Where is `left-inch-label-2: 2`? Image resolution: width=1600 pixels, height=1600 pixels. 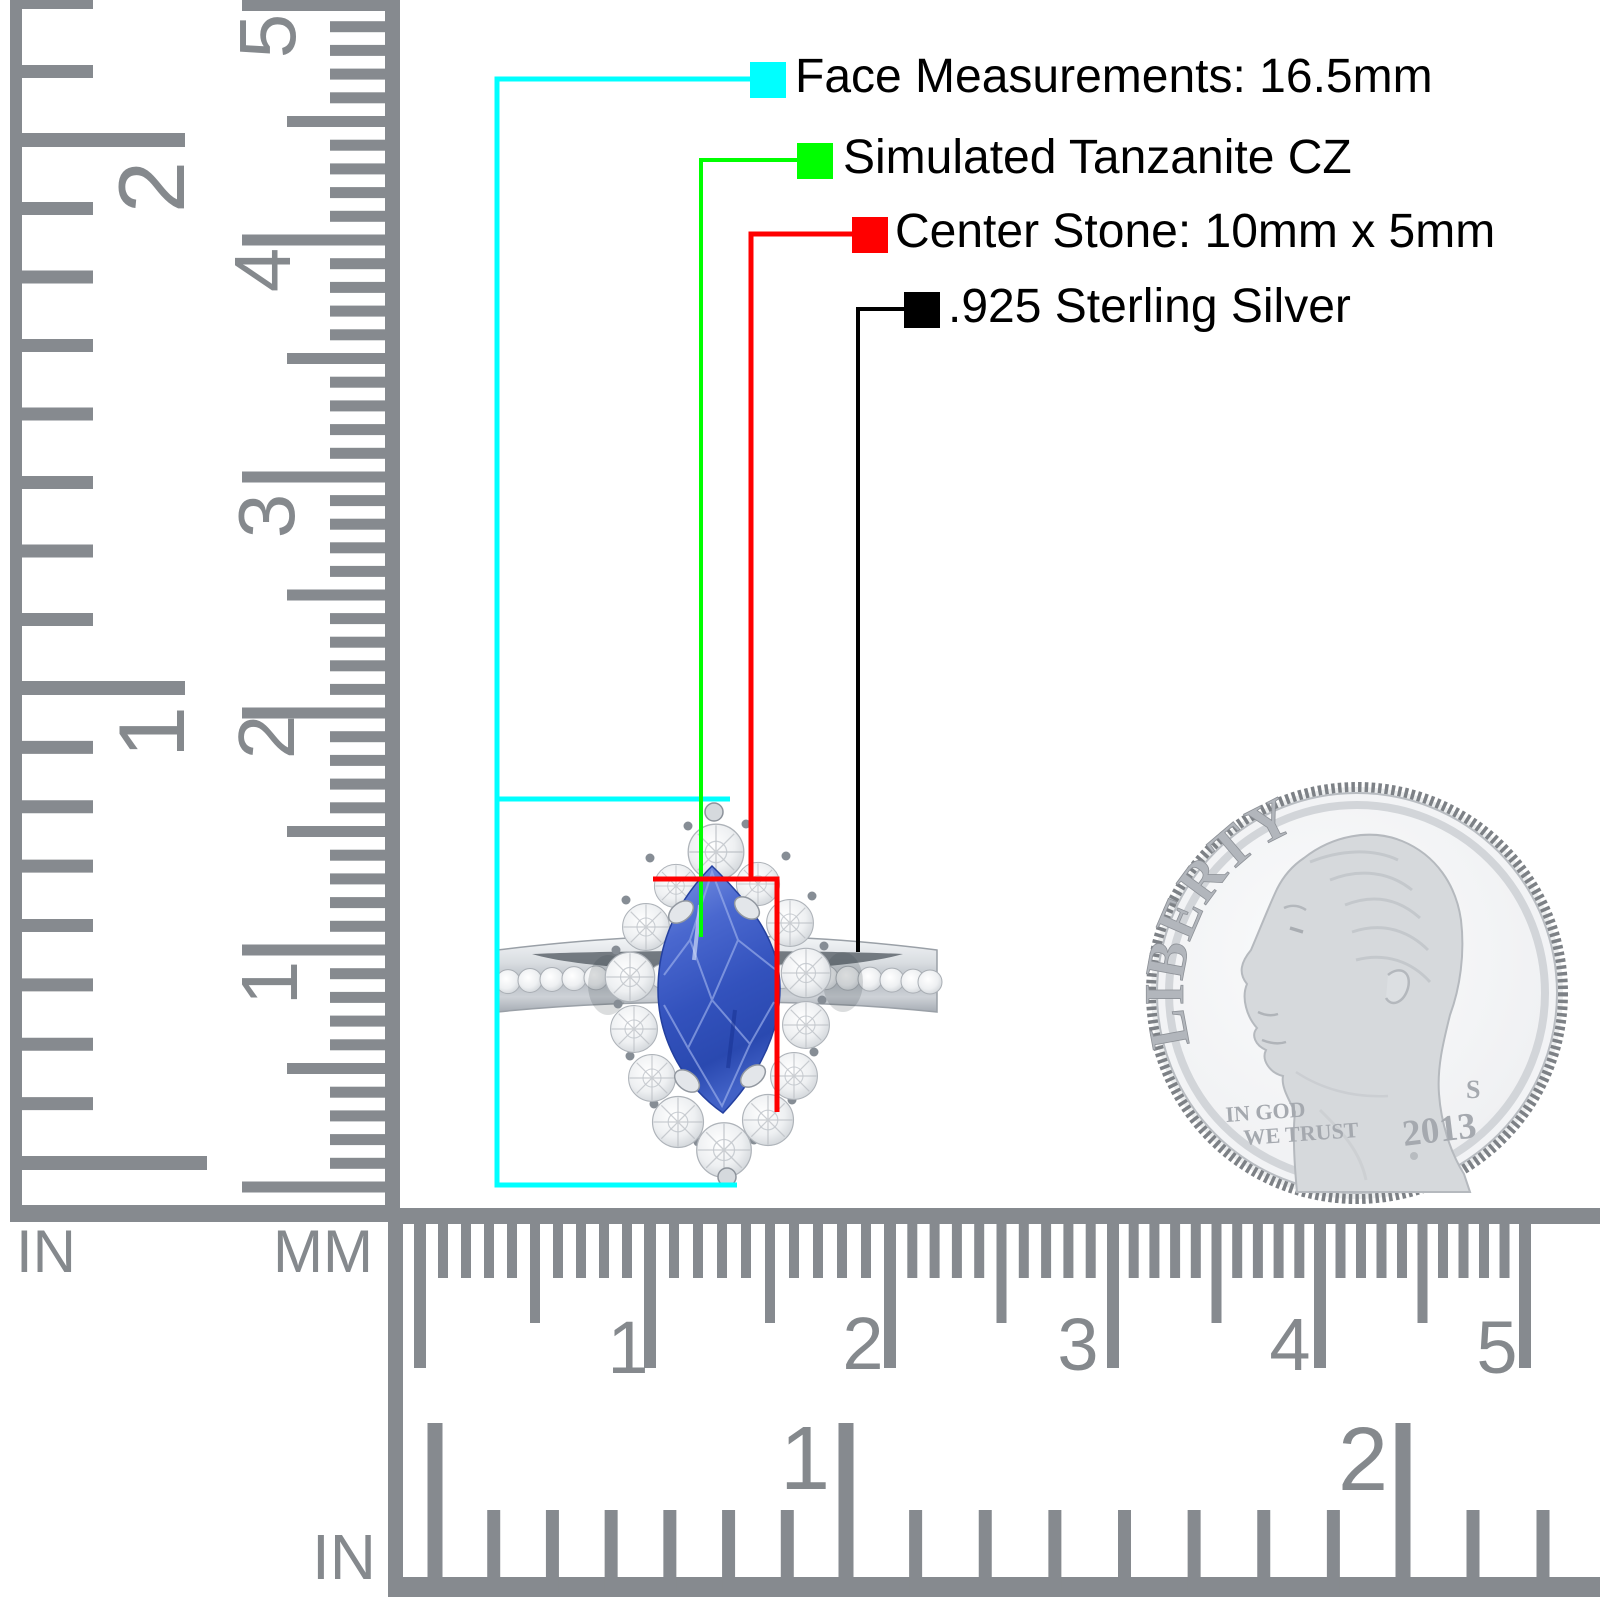 left-inch-label-2: 2 is located at coordinates (151, 187).